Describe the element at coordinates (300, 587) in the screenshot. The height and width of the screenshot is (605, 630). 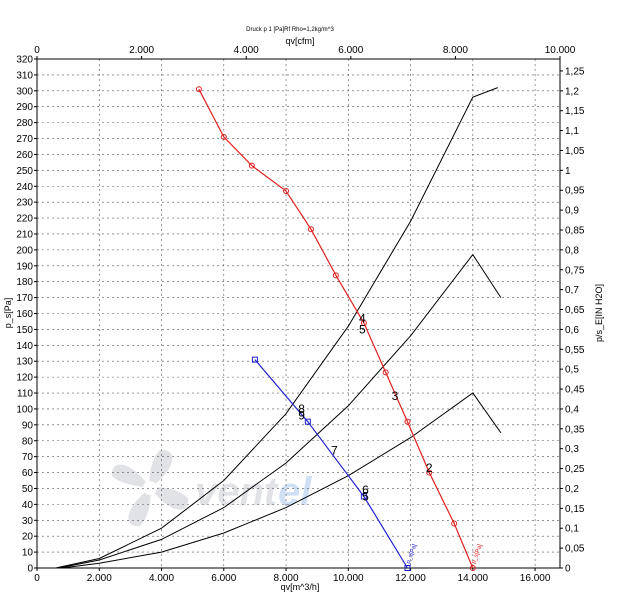
I see `x-axis-label: qv[m^3/h]` at that location.